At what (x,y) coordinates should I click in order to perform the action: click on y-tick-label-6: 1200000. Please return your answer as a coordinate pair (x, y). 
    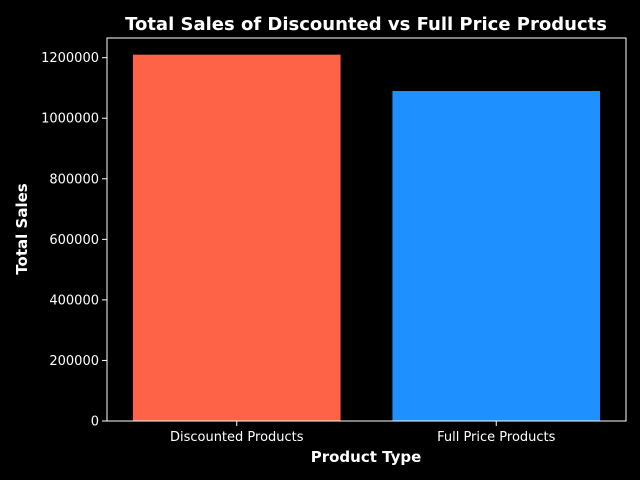
    Looking at the image, I should click on (70, 58).